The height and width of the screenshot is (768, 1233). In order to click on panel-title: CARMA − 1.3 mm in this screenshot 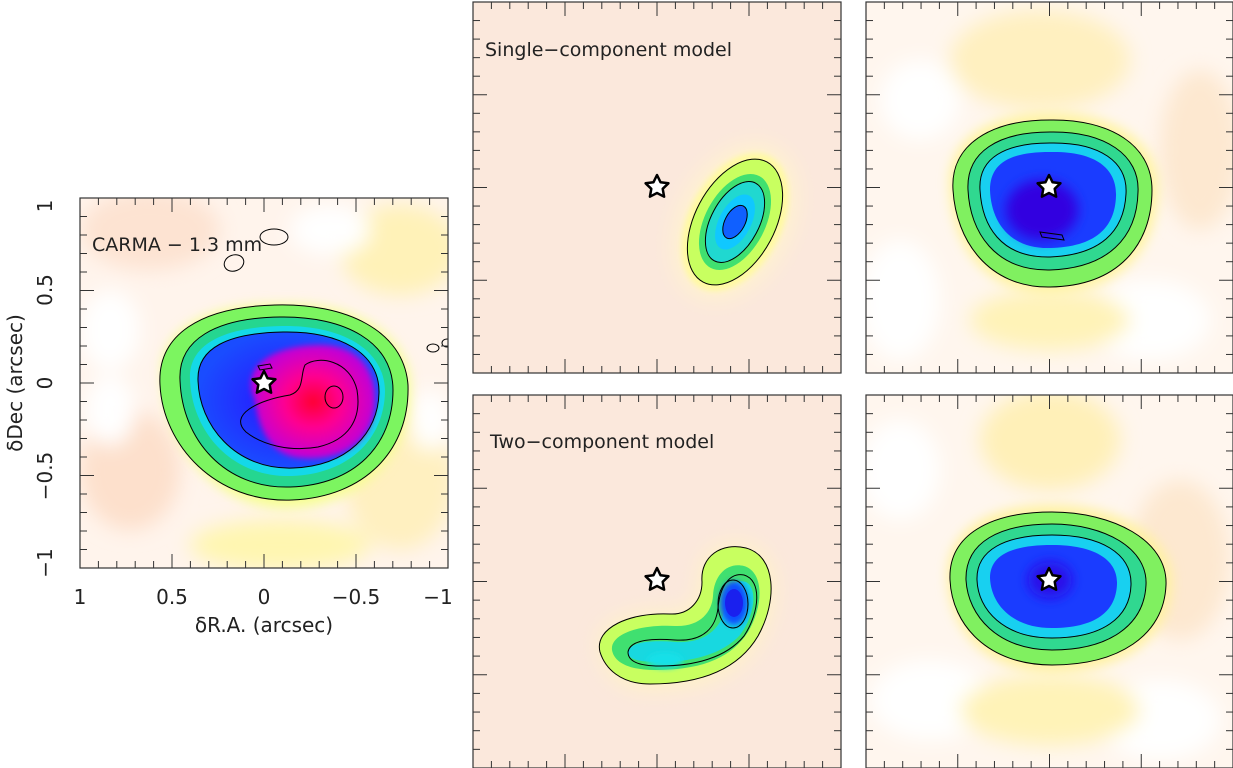, I will do `click(177, 245)`.